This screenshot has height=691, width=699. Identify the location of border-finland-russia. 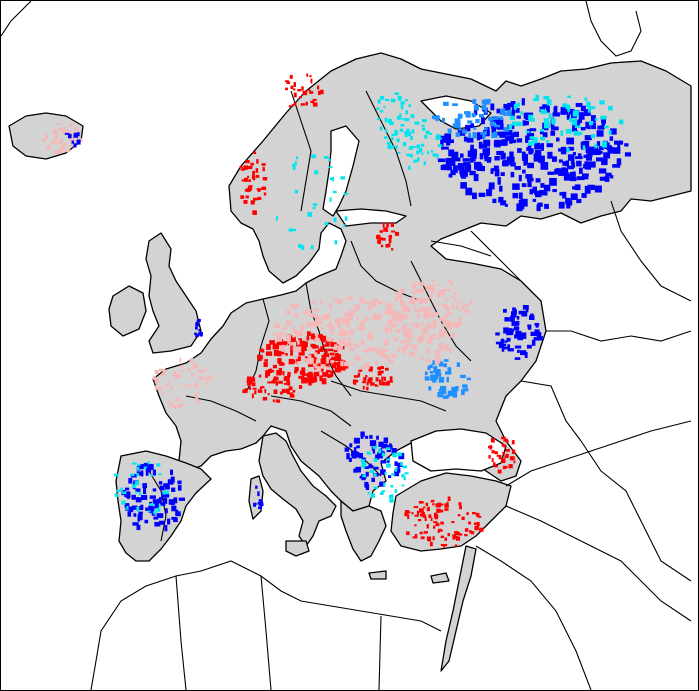
(388, 148).